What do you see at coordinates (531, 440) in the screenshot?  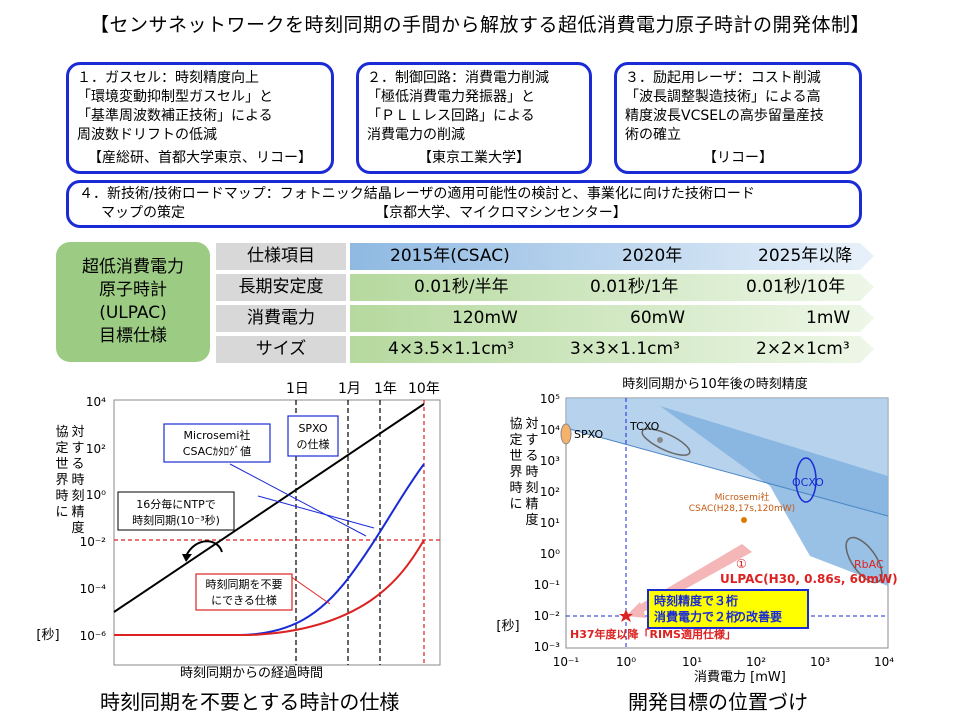 I see `right-ylabel-char: す` at bounding box center [531, 440].